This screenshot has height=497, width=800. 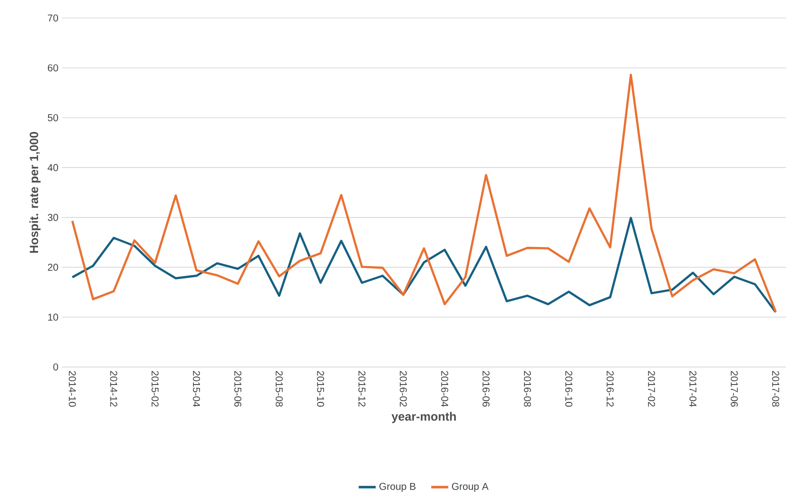 What do you see at coordinates (397, 487) in the screenshot?
I see `legend-label: Group B` at bounding box center [397, 487].